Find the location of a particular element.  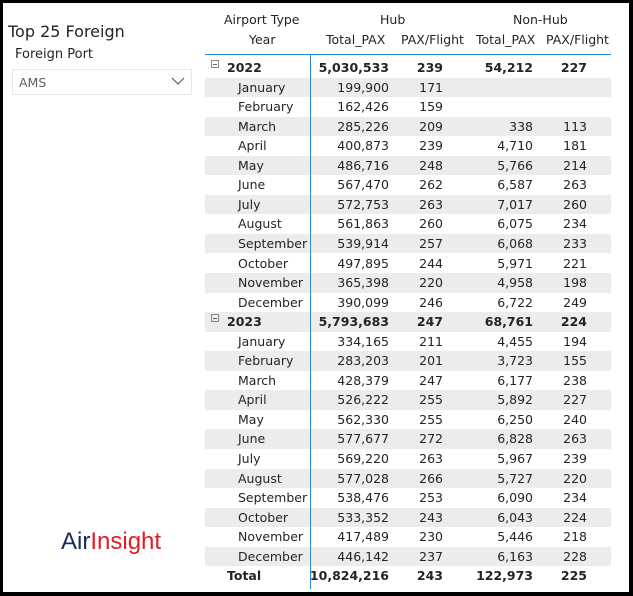

cell-hub-pax-flight: 263 is located at coordinates (431, 458).